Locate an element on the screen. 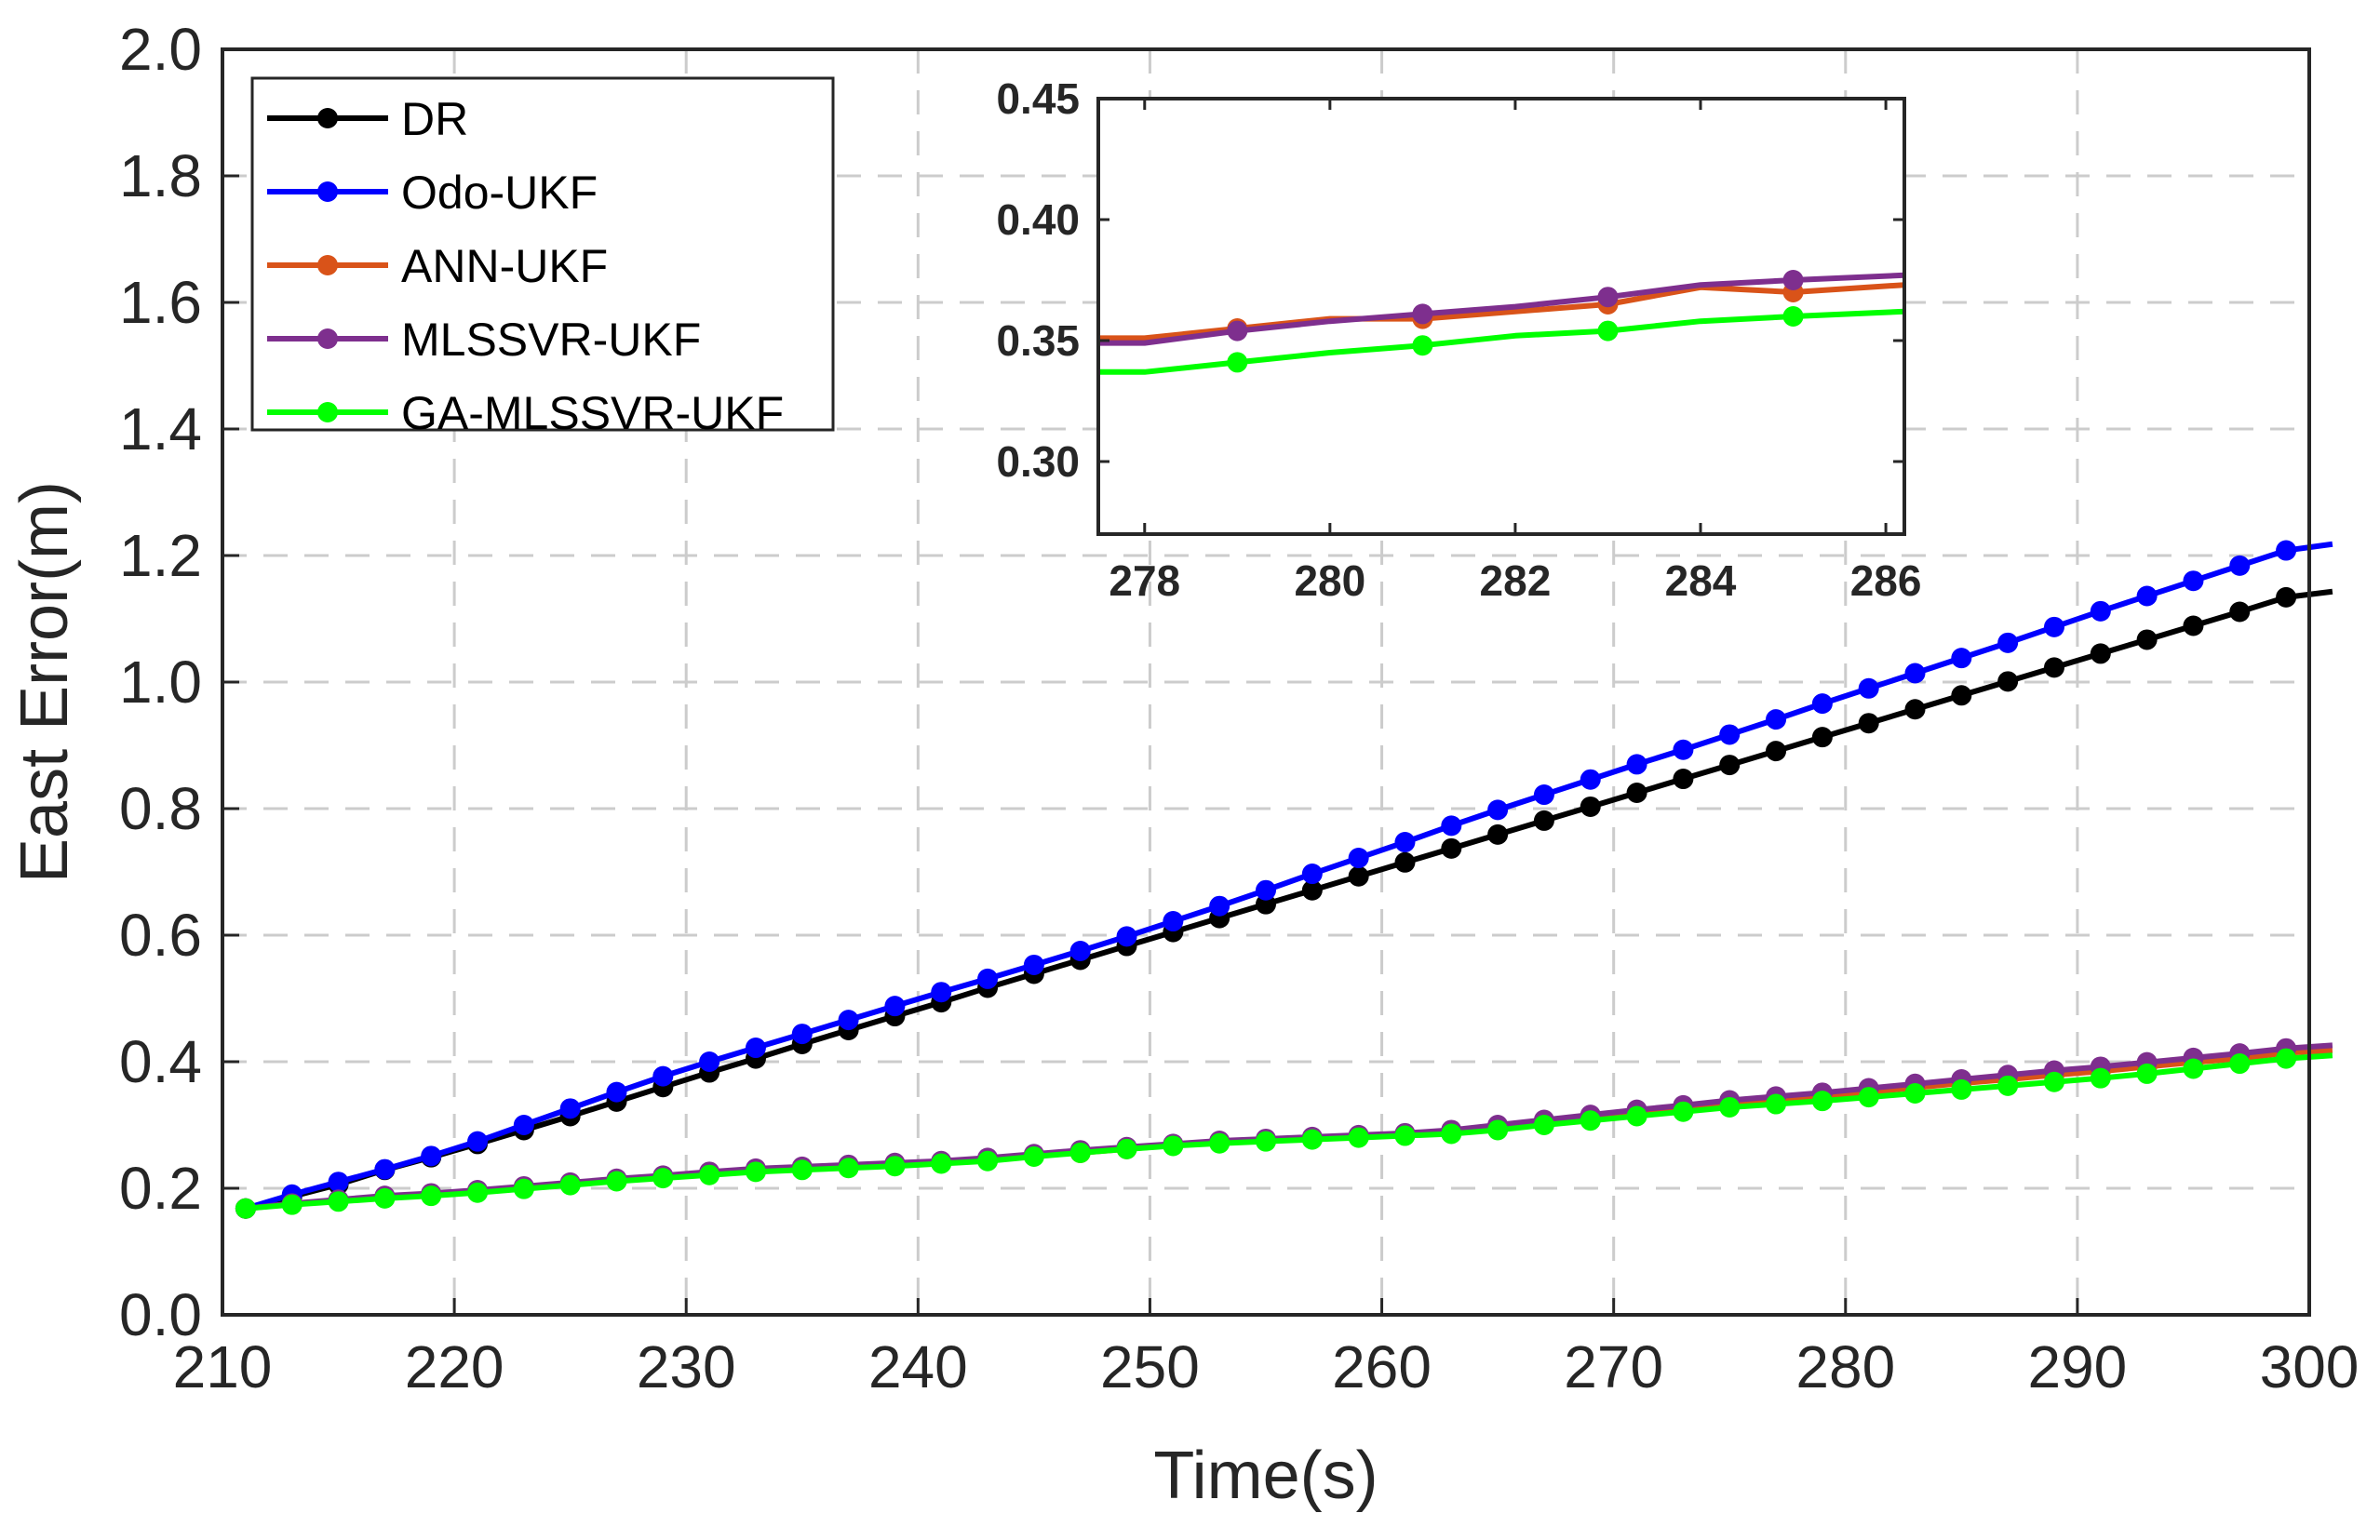 This screenshot has width=2380, height=1540. legend-marker-odo-ukf is located at coordinates (327, 191).